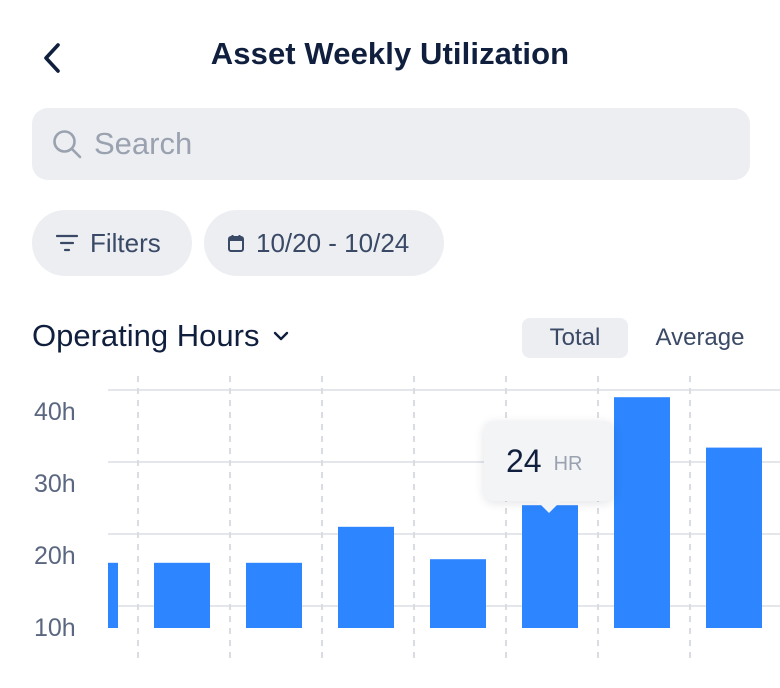 This screenshot has width=780, height=688. What do you see at coordinates (67, 144) in the screenshot?
I see `search-icon` at bounding box center [67, 144].